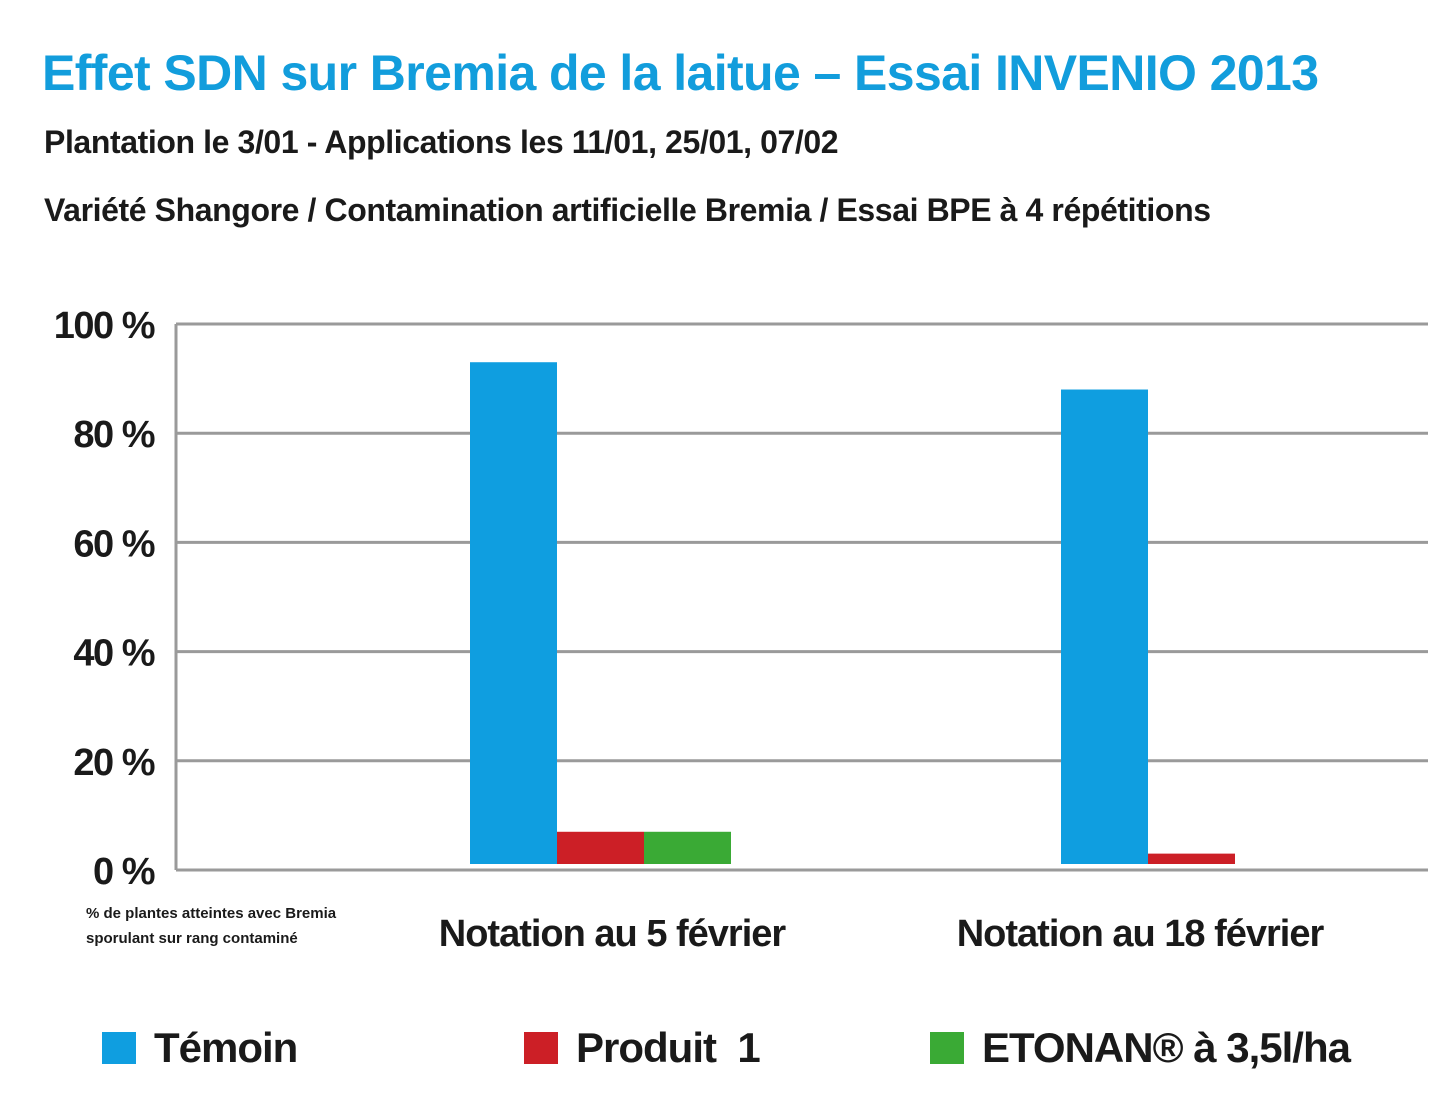  What do you see at coordinates (226, 1047) in the screenshot?
I see `legend-label-temoin: Témoin` at bounding box center [226, 1047].